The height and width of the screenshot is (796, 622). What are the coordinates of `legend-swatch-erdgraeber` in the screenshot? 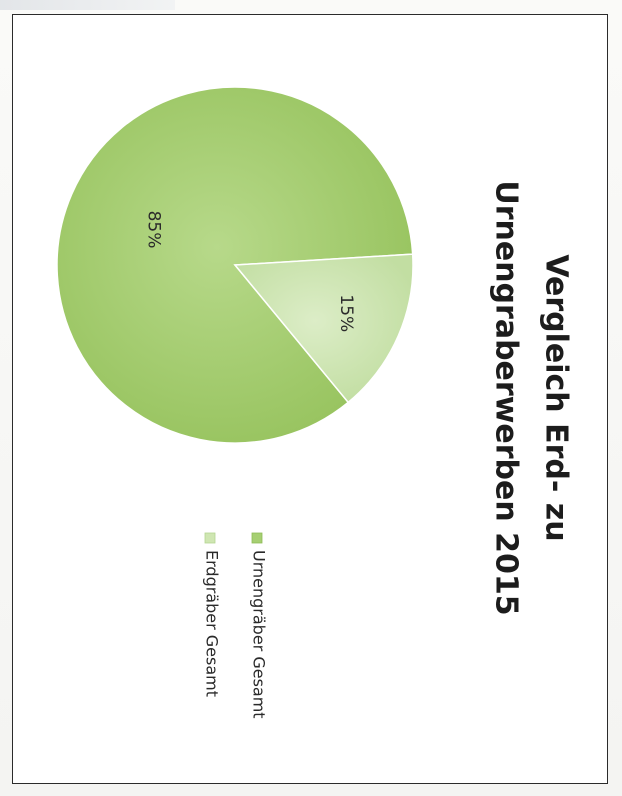 It's located at (210, 538).